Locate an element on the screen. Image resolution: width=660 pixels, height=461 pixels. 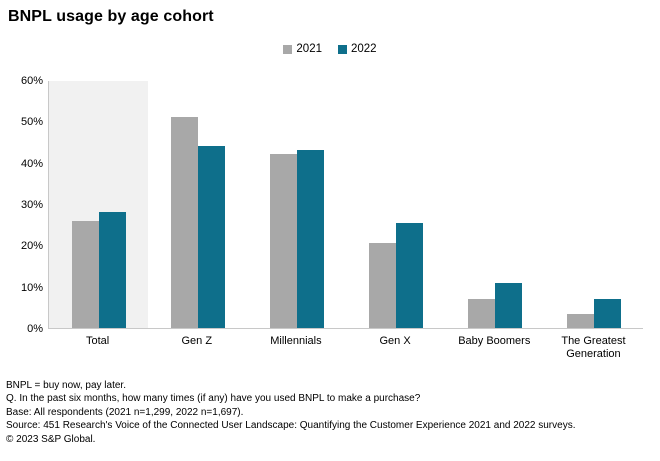
footnote-line: BNPL = buy now, pay later. is located at coordinates (66, 385).